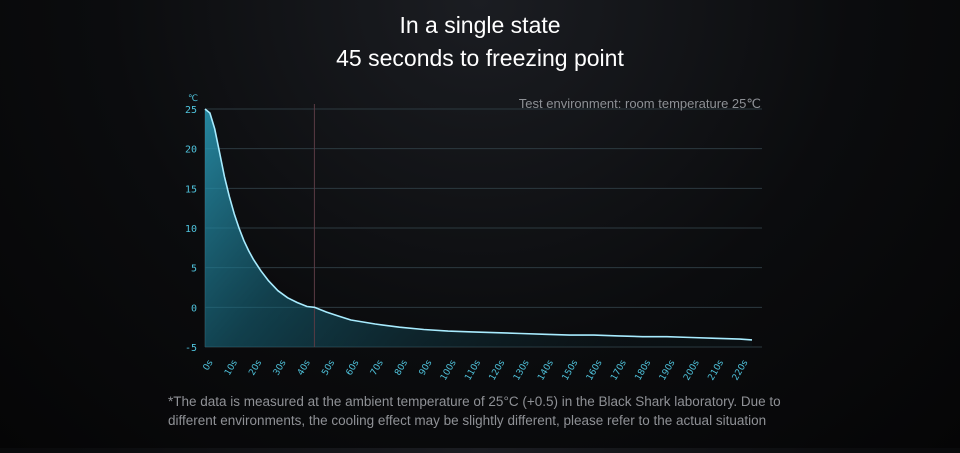 Image resolution: width=960 pixels, height=453 pixels. What do you see at coordinates (191, 110) in the screenshot?
I see `y-tick-label: 25` at bounding box center [191, 110].